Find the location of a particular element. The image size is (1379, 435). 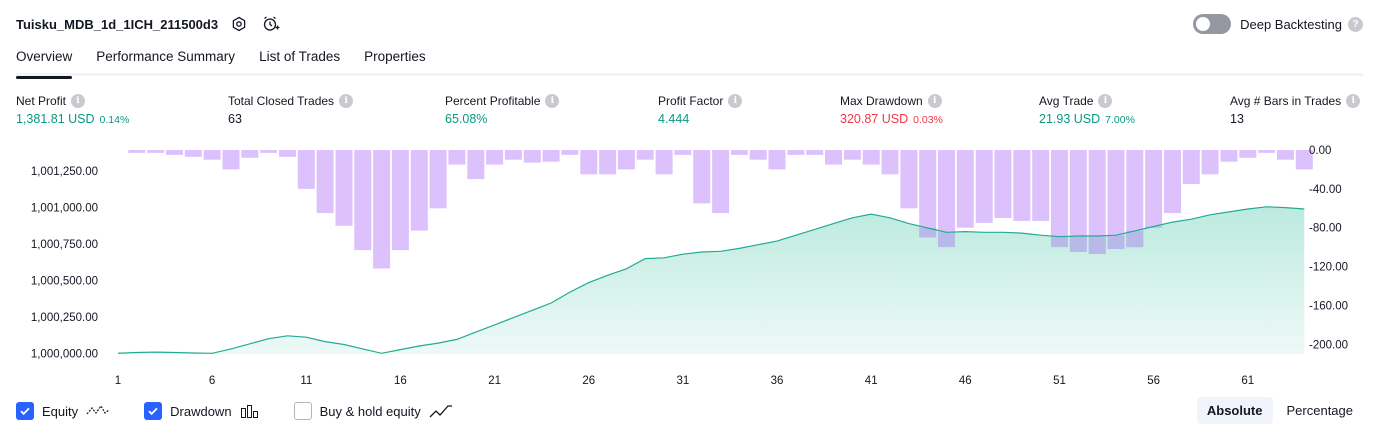

absolute-button: Absolute is located at coordinates (1234, 410).